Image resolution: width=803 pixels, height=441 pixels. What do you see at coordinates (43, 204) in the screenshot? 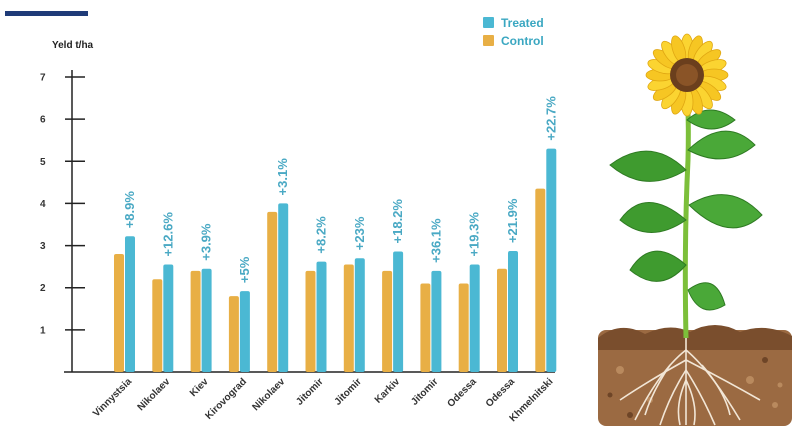
I see `y-tick-label: 4` at bounding box center [43, 204].